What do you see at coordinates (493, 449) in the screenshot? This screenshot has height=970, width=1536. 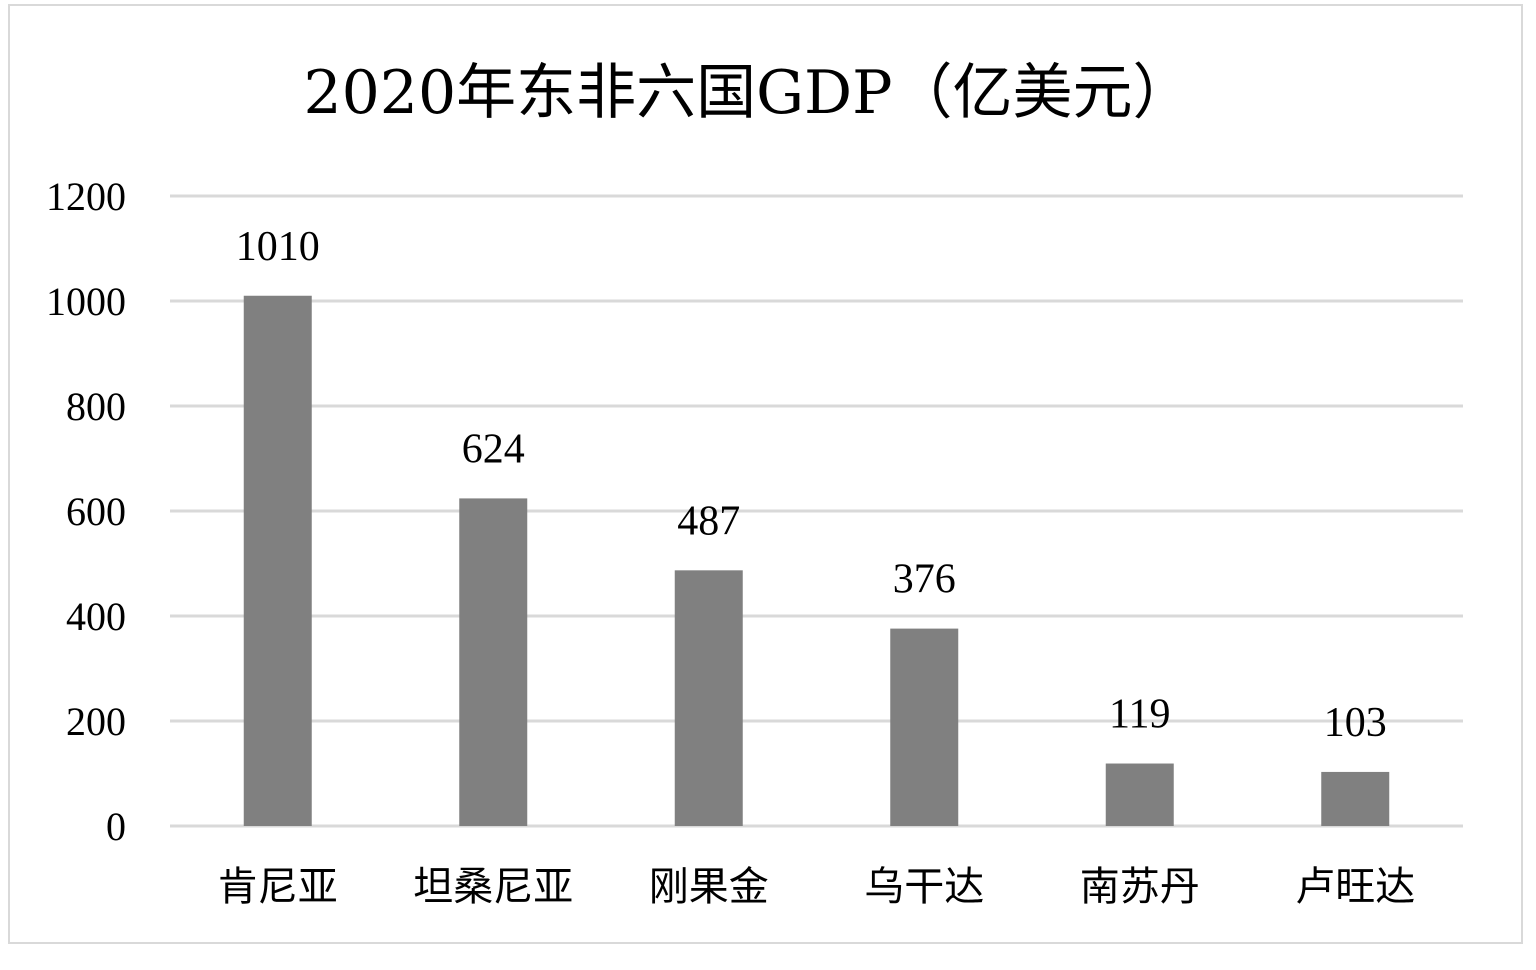 I see `data-label: 624` at bounding box center [493, 449].